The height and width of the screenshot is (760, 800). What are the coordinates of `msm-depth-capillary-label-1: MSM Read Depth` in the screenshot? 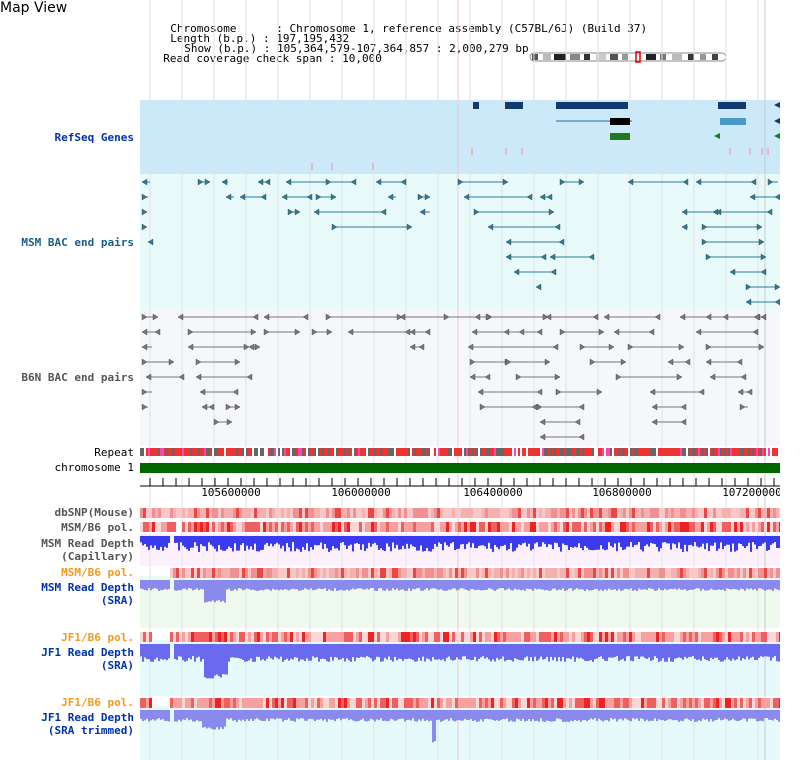 It's located at (87, 543).